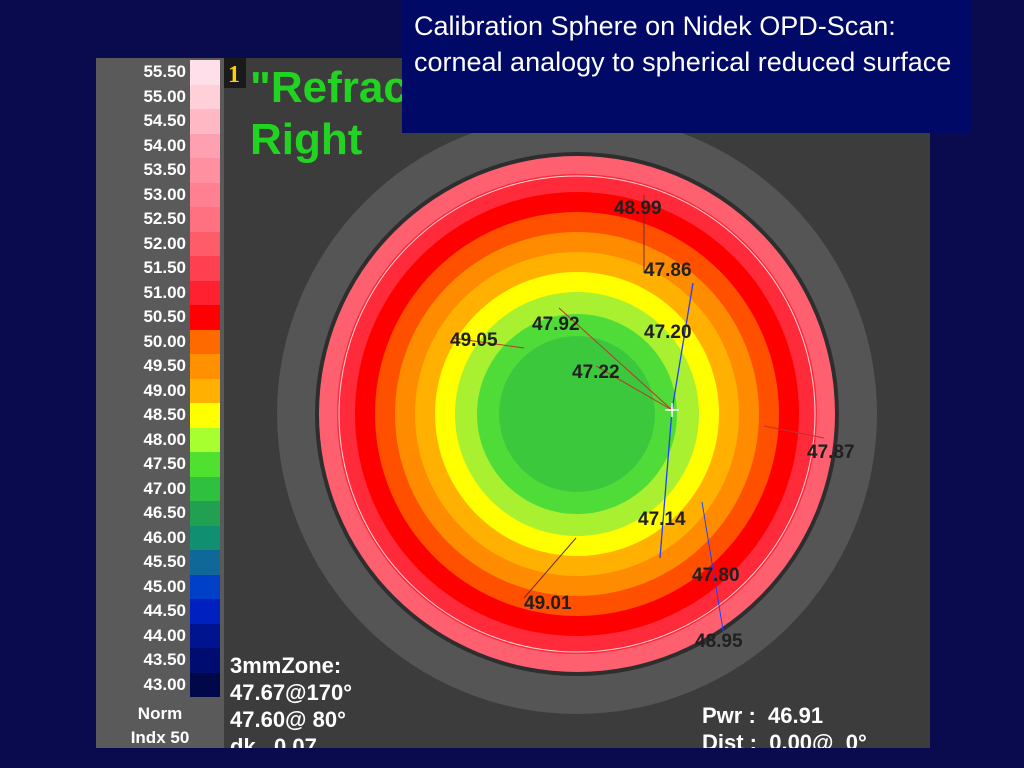 This screenshot has width=1024, height=768. What do you see at coordinates (831, 452) in the screenshot?
I see `power-reading: 47.87` at bounding box center [831, 452].